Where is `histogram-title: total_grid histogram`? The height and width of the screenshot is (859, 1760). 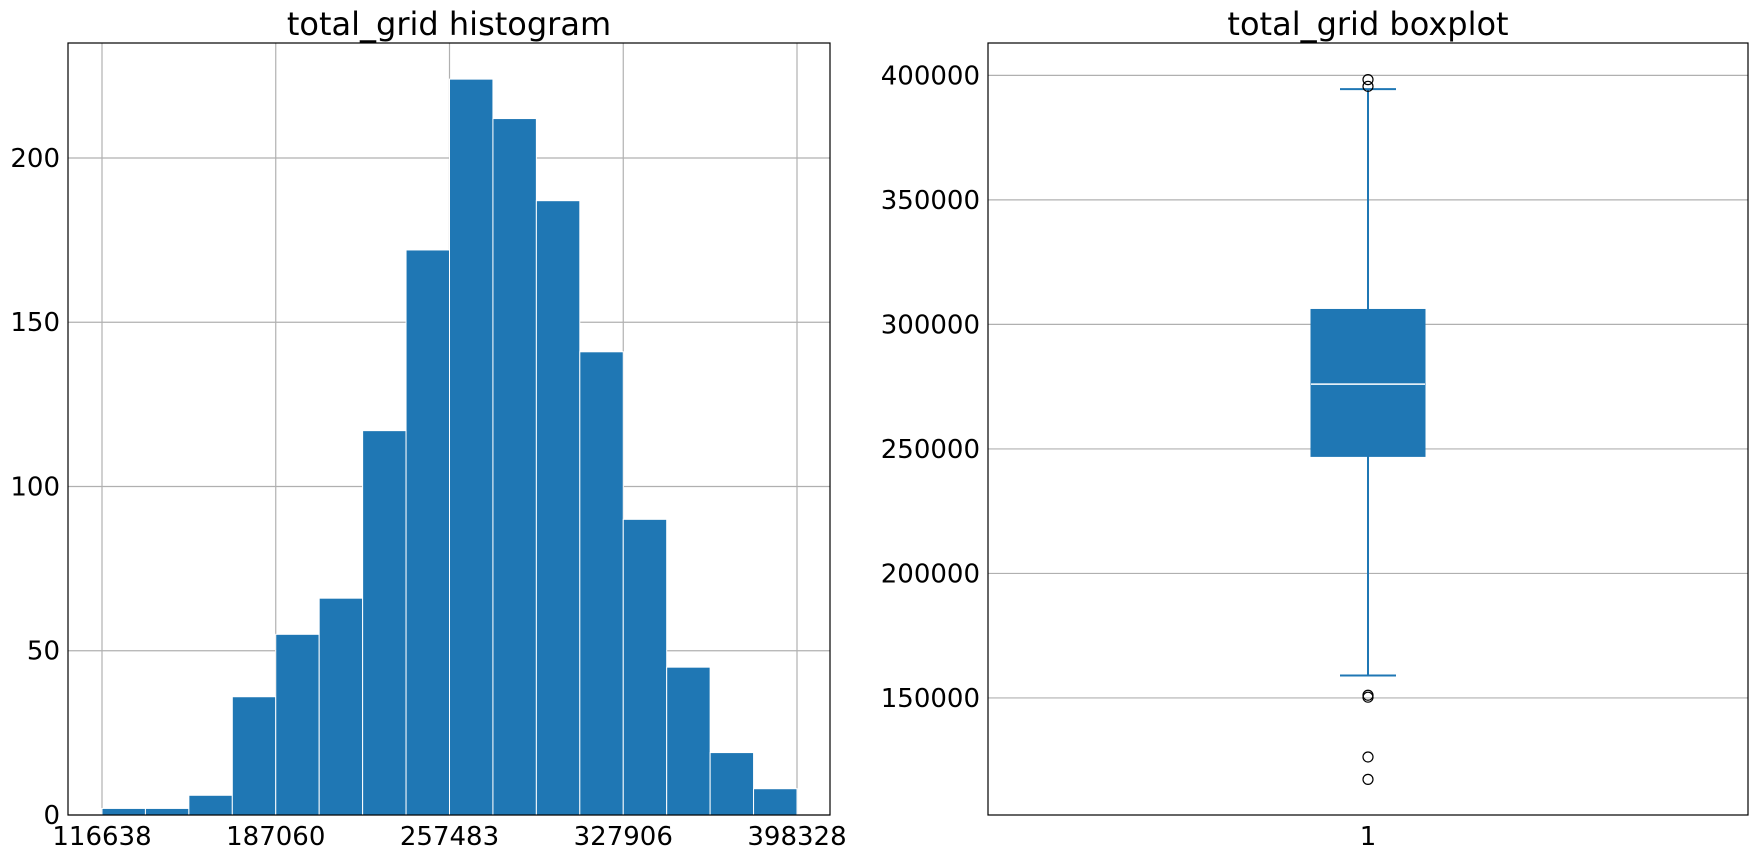 histogram-title: total_grid histogram is located at coordinates (449, 24).